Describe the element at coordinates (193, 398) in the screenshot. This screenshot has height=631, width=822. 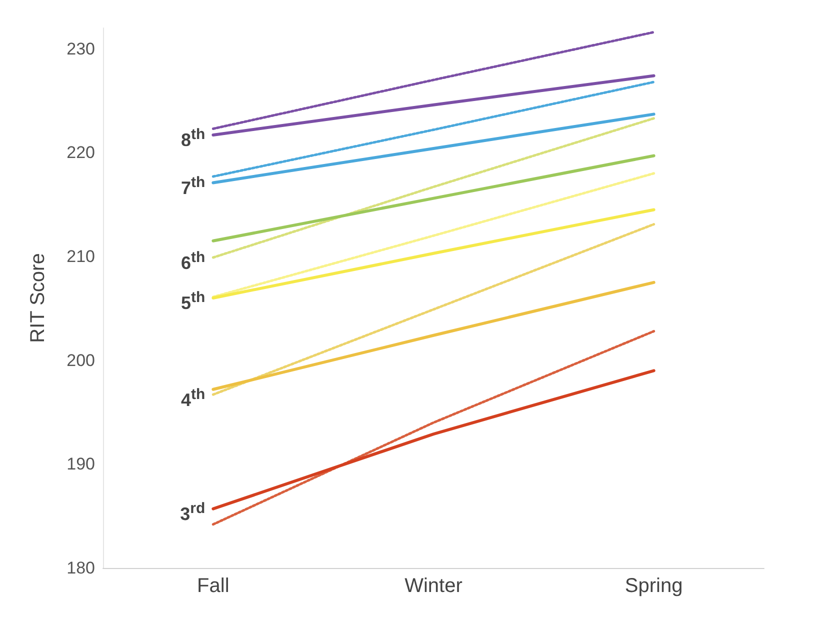
I see `annotation: 4$^{th}$` at that location.